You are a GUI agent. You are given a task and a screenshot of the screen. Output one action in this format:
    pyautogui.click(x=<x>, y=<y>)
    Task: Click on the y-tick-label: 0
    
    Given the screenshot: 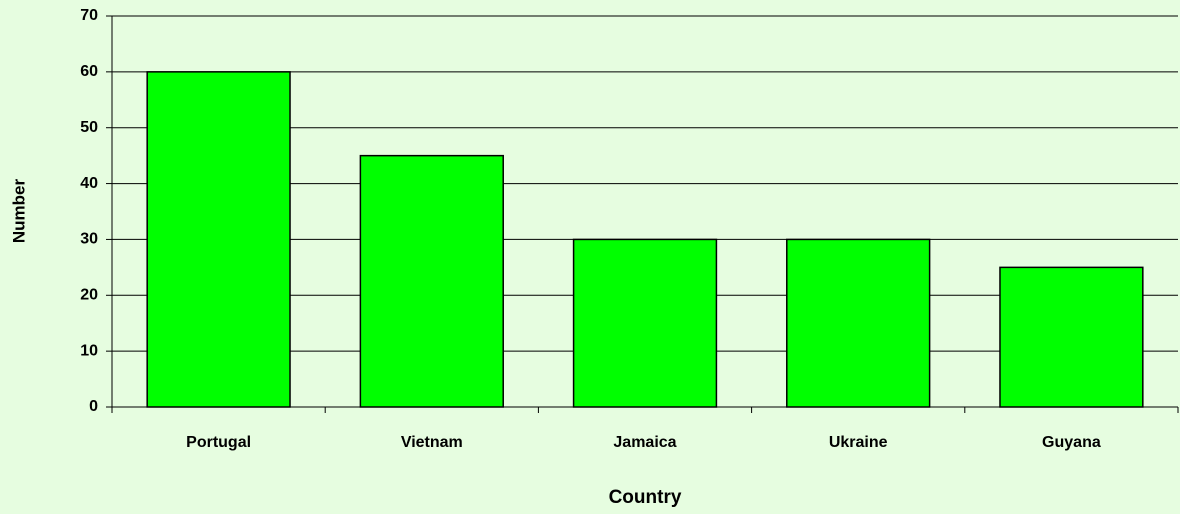 What is the action you would take?
    pyautogui.click(x=93, y=406)
    